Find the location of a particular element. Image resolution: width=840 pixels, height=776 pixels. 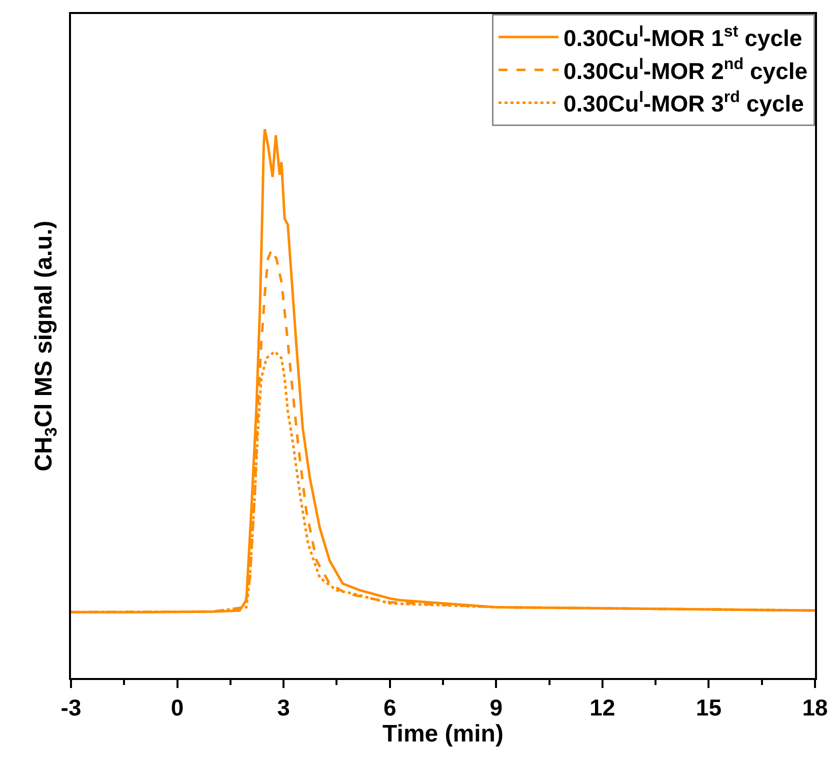

x-tick-label: 0 is located at coordinates (177, 707).